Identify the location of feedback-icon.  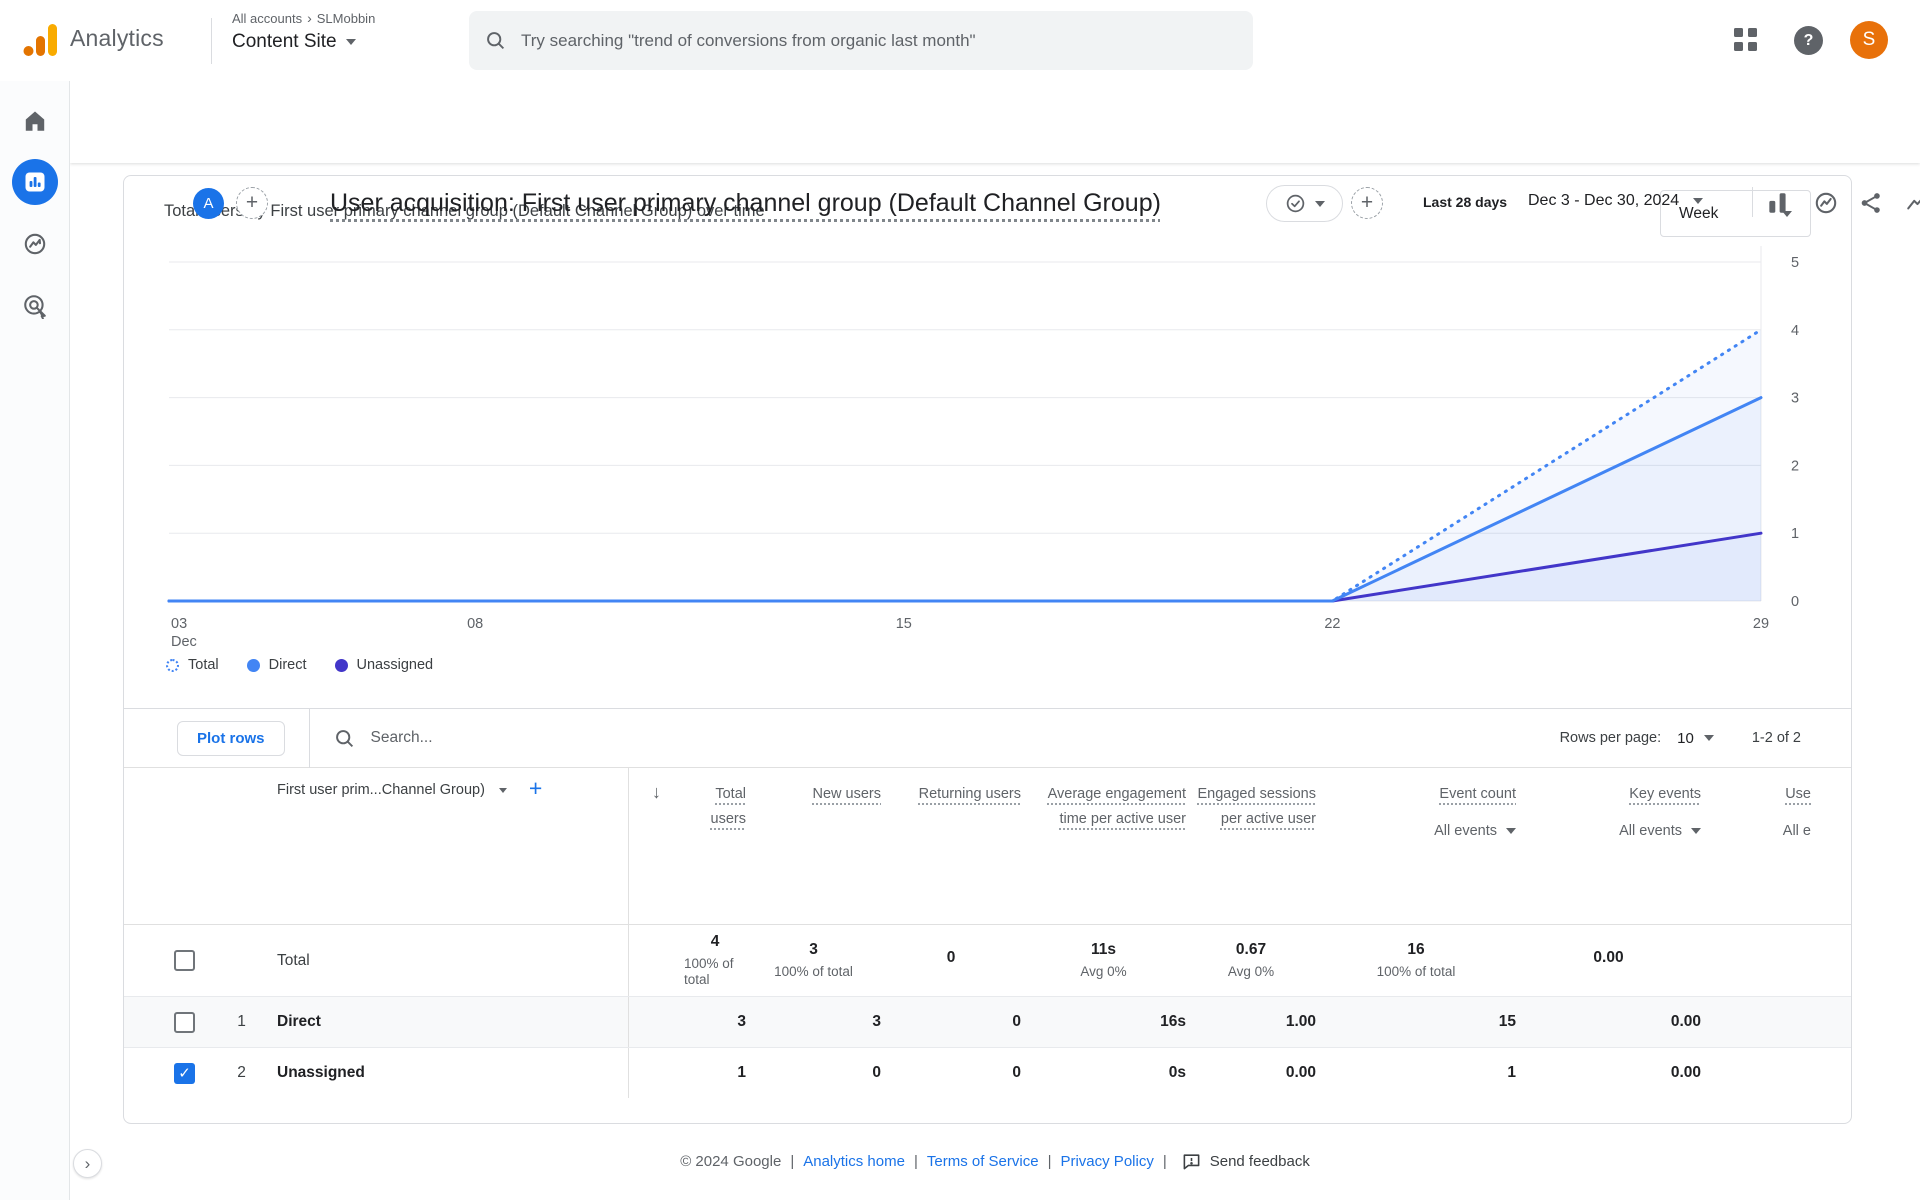
(1191, 1162).